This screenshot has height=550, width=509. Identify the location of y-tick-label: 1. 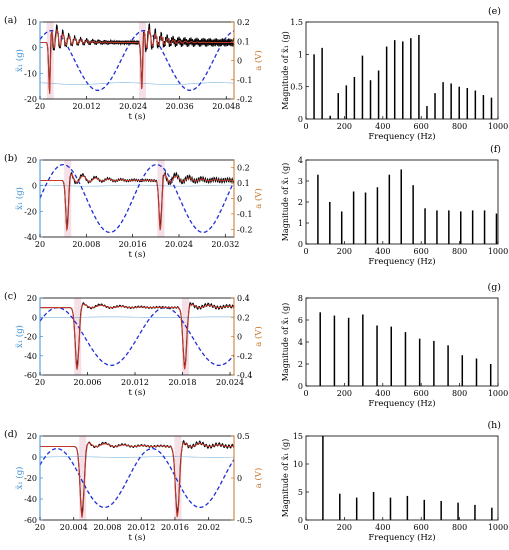
(300, 54).